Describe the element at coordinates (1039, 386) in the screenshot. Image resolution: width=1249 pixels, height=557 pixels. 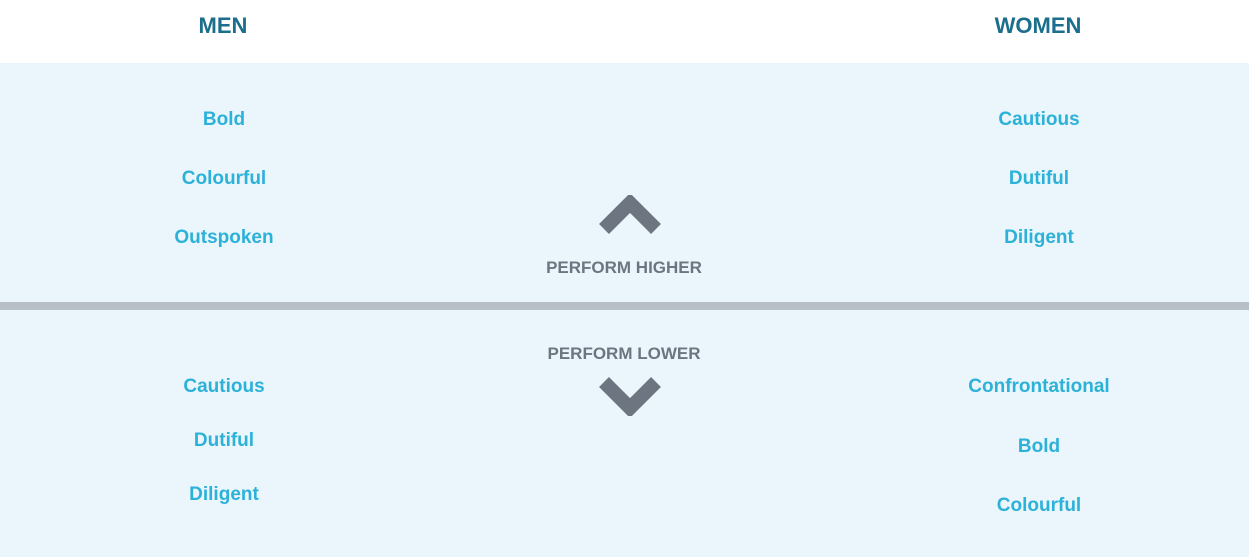
I see `trait: Confrontational` at that location.